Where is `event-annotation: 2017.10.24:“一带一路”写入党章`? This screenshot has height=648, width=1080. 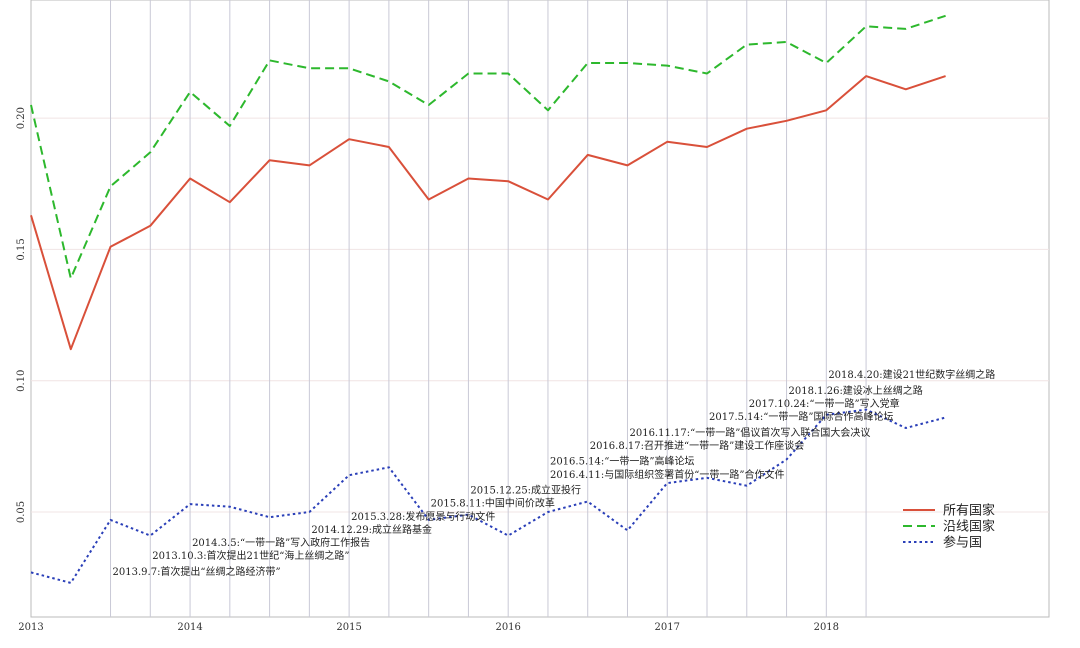
event-annotation: 2017.10.24:“一带一路”写入党章 is located at coordinates (824, 403).